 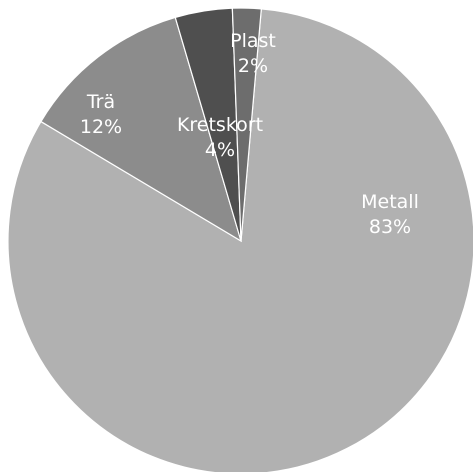 What do you see at coordinates (390, 227) in the screenshot?
I see `slice-label-value: 83%` at bounding box center [390, 227].